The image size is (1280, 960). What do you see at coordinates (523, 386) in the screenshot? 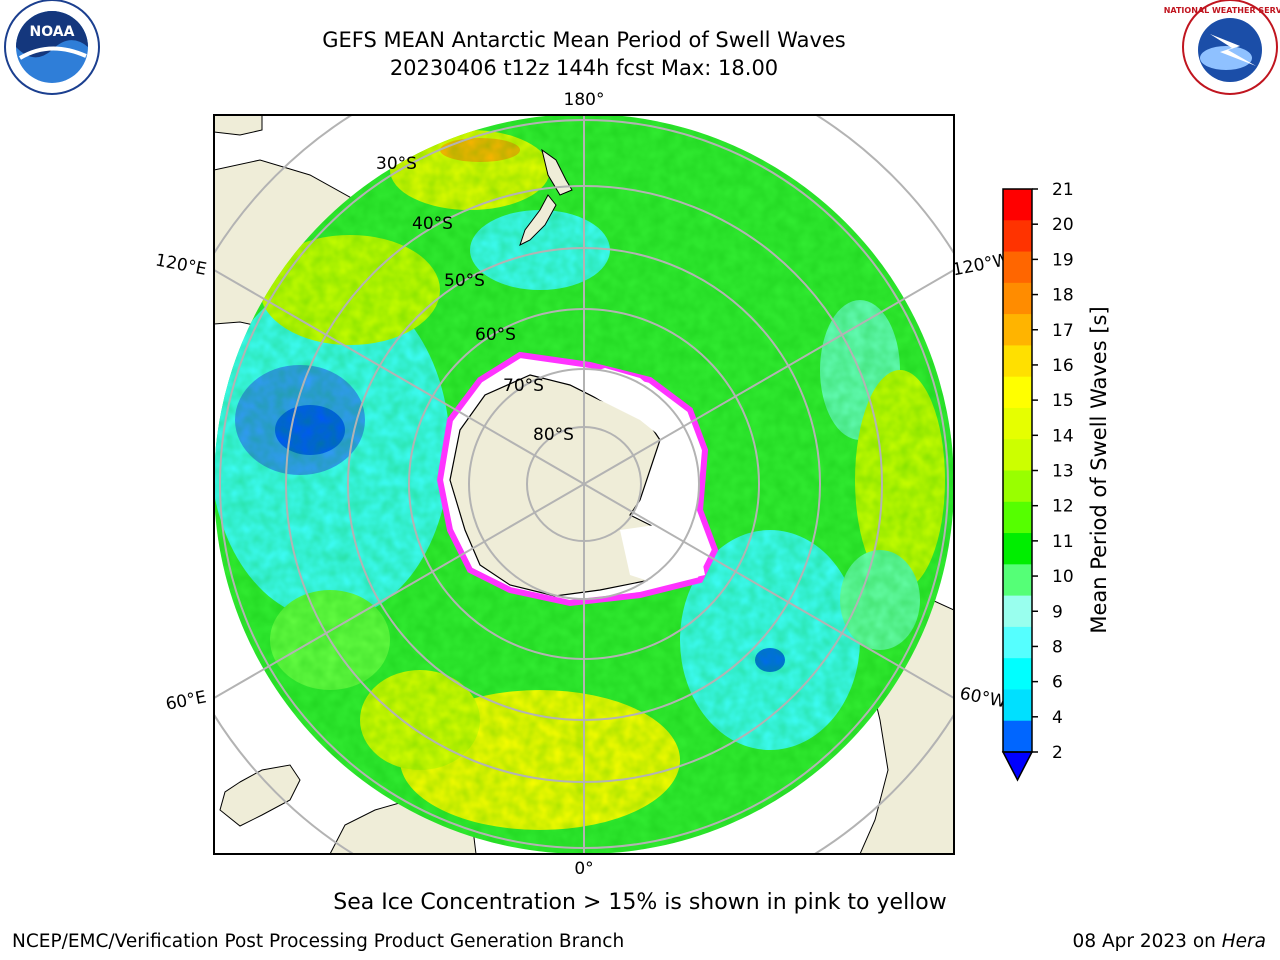
I see `lat-label-70s: 70°S` at bounding box center [523, 386].